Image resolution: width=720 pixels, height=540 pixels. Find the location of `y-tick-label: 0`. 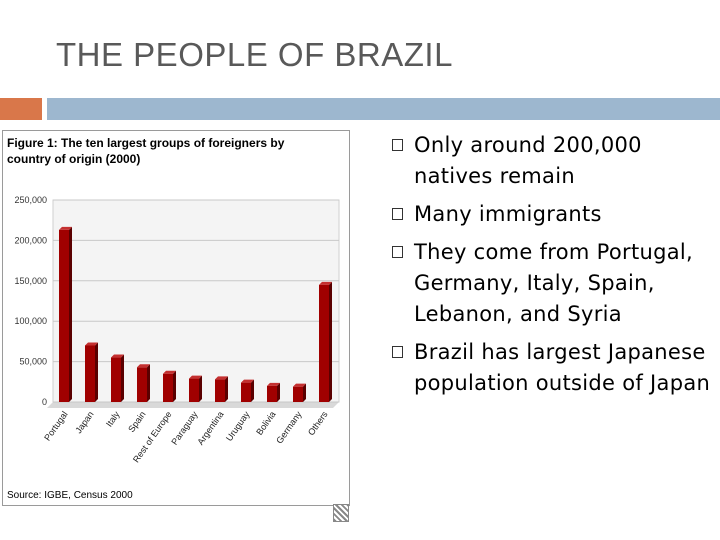

y-tick-label: 0 is located at coordinates (44, 402).